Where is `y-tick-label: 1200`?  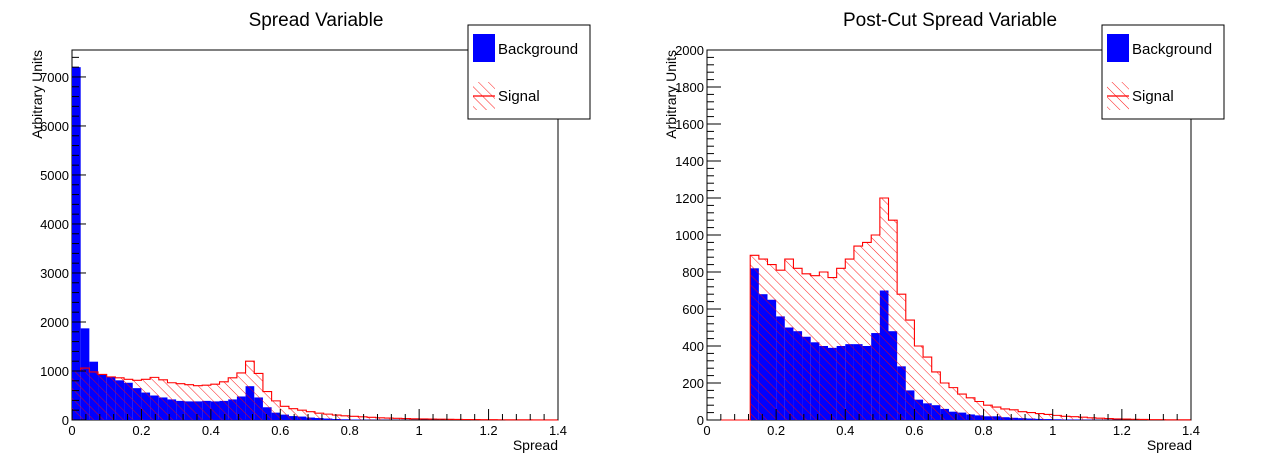 y-tick-label: 1200 is located at coordinates (689, 198).